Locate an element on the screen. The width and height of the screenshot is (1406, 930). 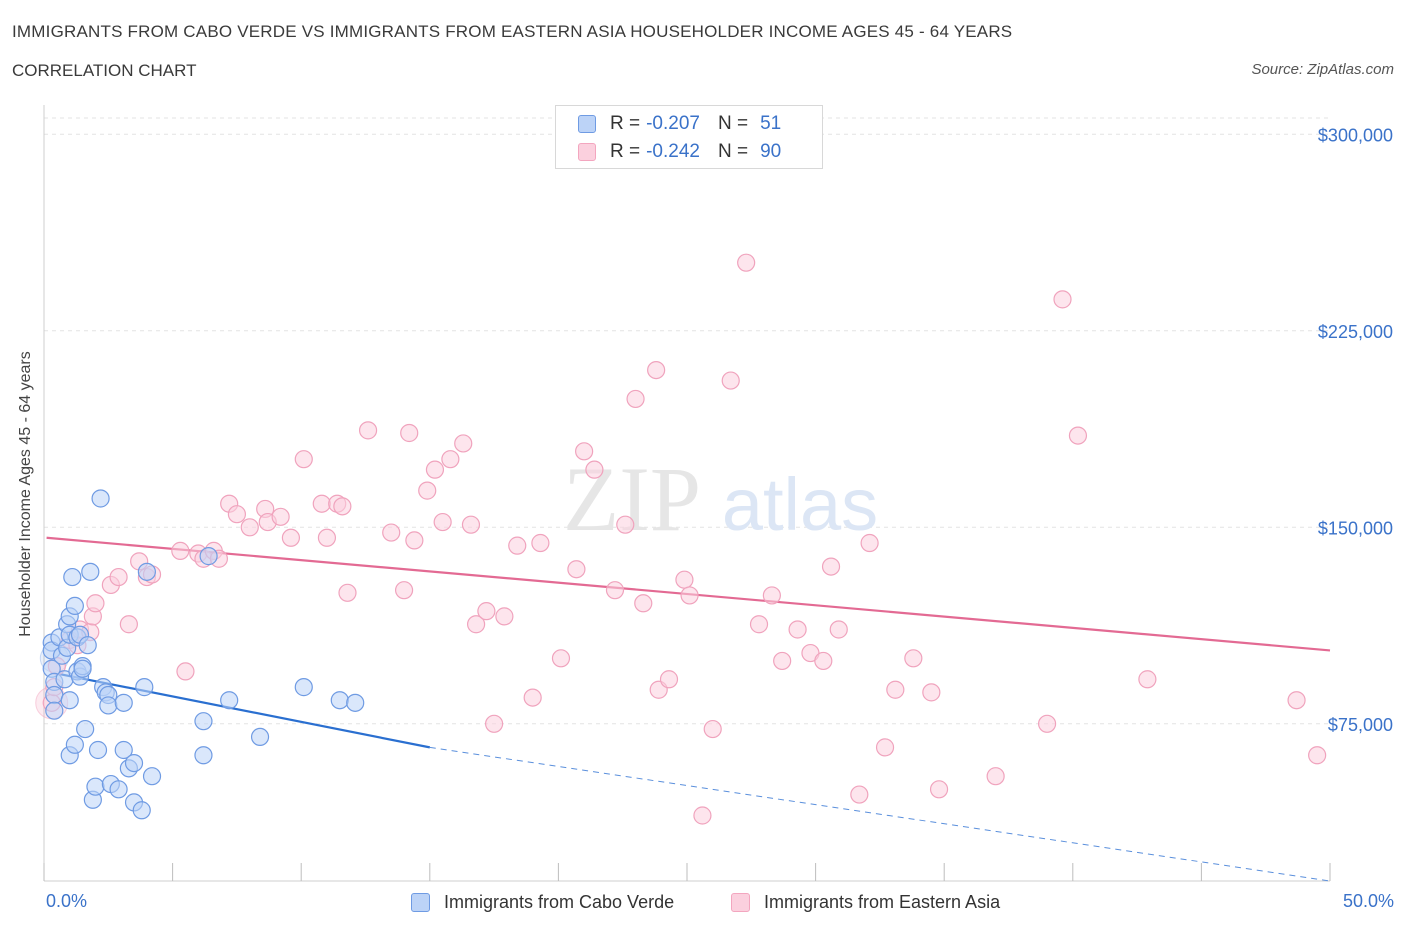
trend-line-cabo-verde is located at coordinates (245, 710).